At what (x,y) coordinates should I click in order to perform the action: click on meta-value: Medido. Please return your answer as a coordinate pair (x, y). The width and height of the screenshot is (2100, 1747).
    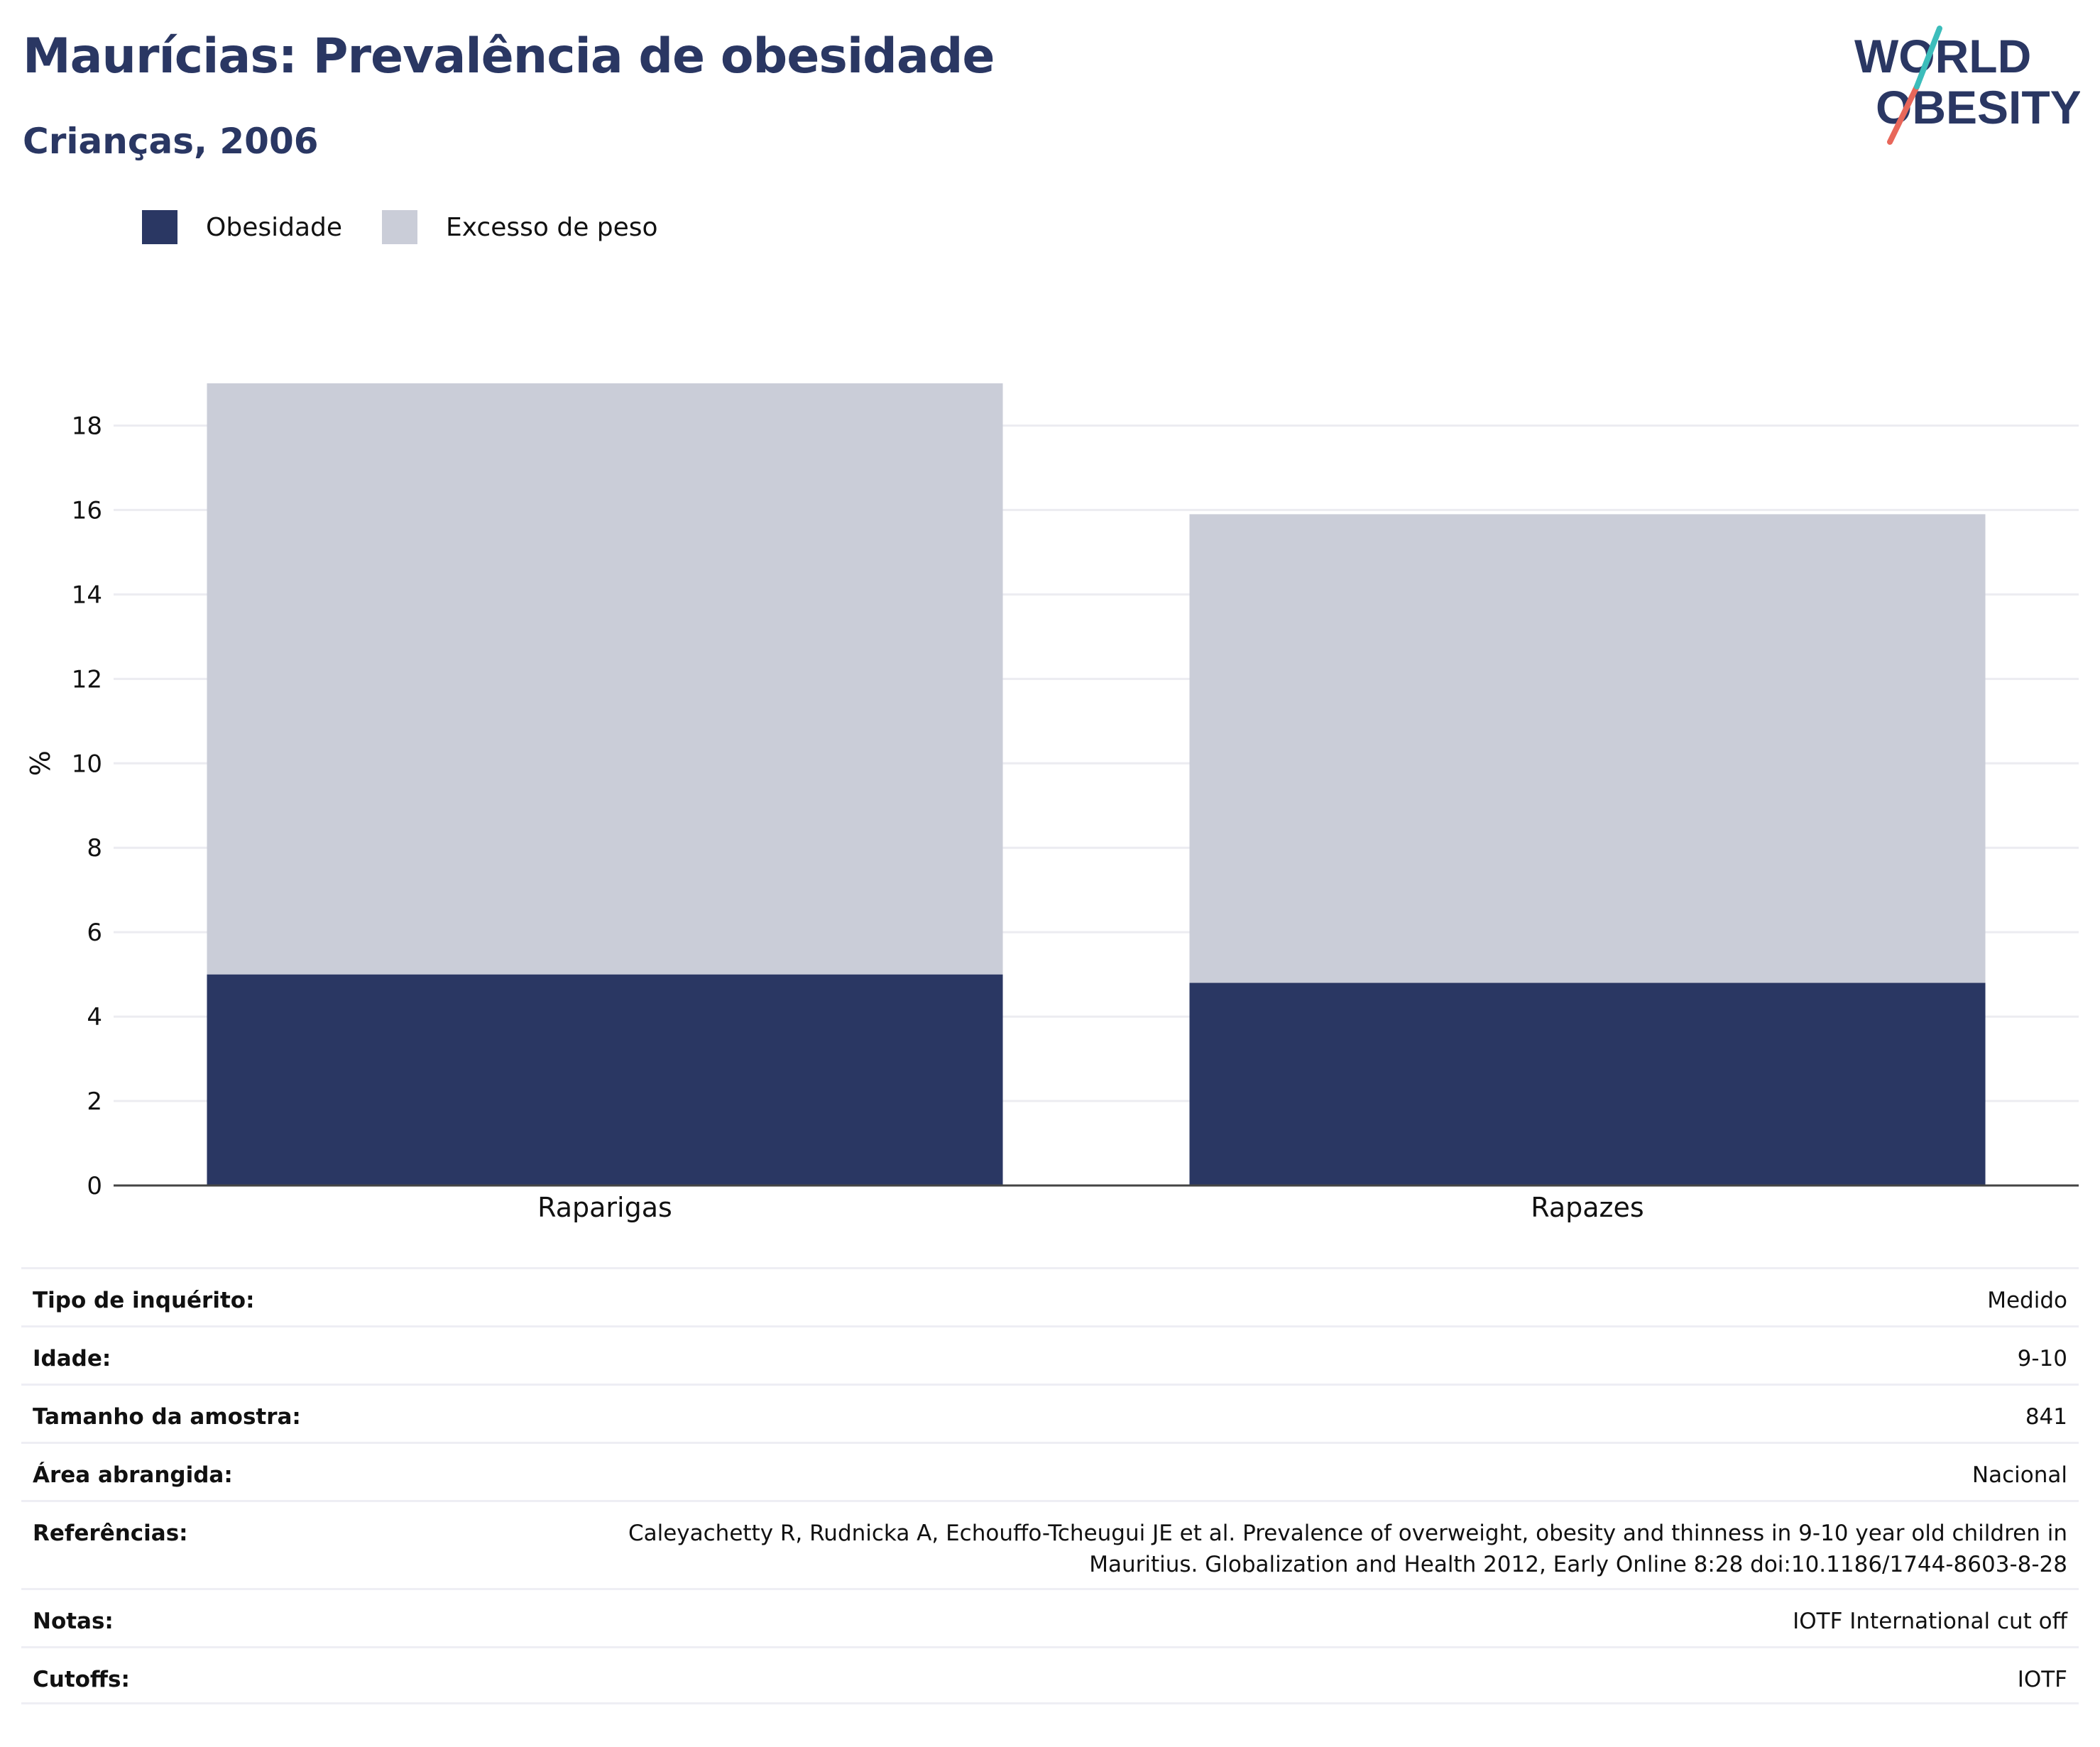
    Looking at the image, I should click on (2027, 1300).